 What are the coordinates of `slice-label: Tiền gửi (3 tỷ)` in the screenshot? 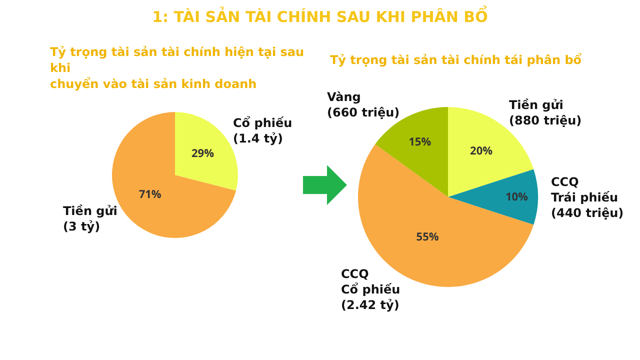 It's located at (90, 219).